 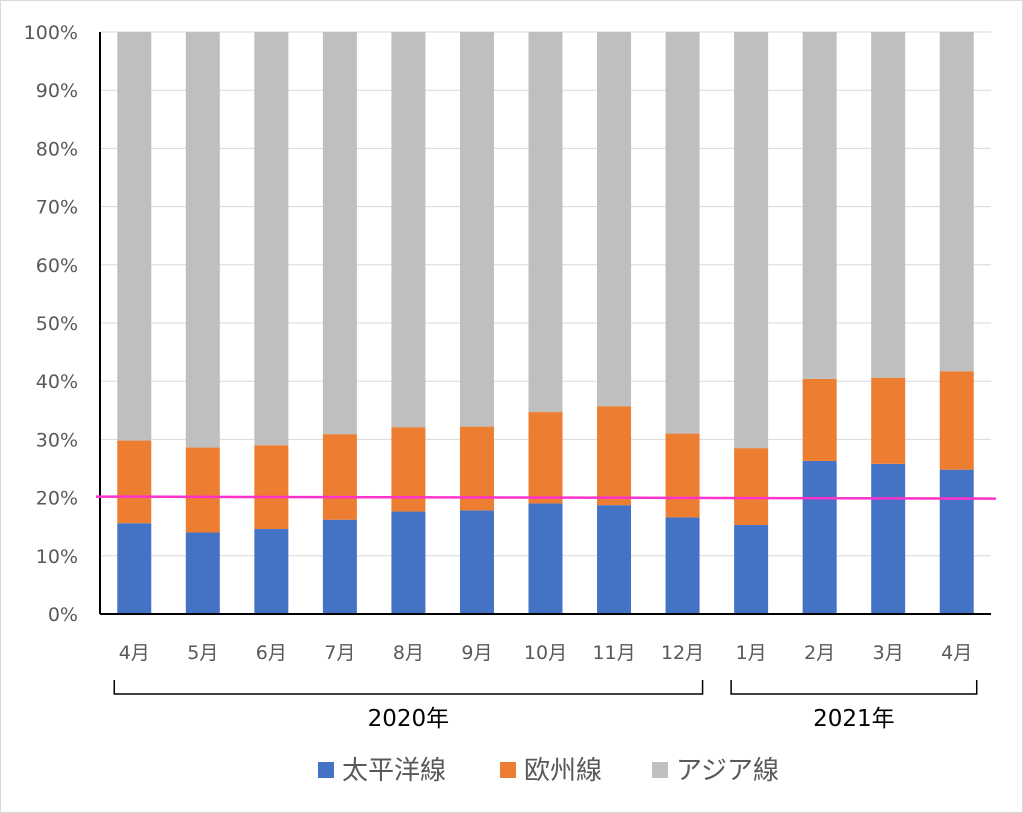 What do you see at coordinates (409, 719) in the screenshot?
I see `year-label: 2020年` at bounding box center [409, 719].